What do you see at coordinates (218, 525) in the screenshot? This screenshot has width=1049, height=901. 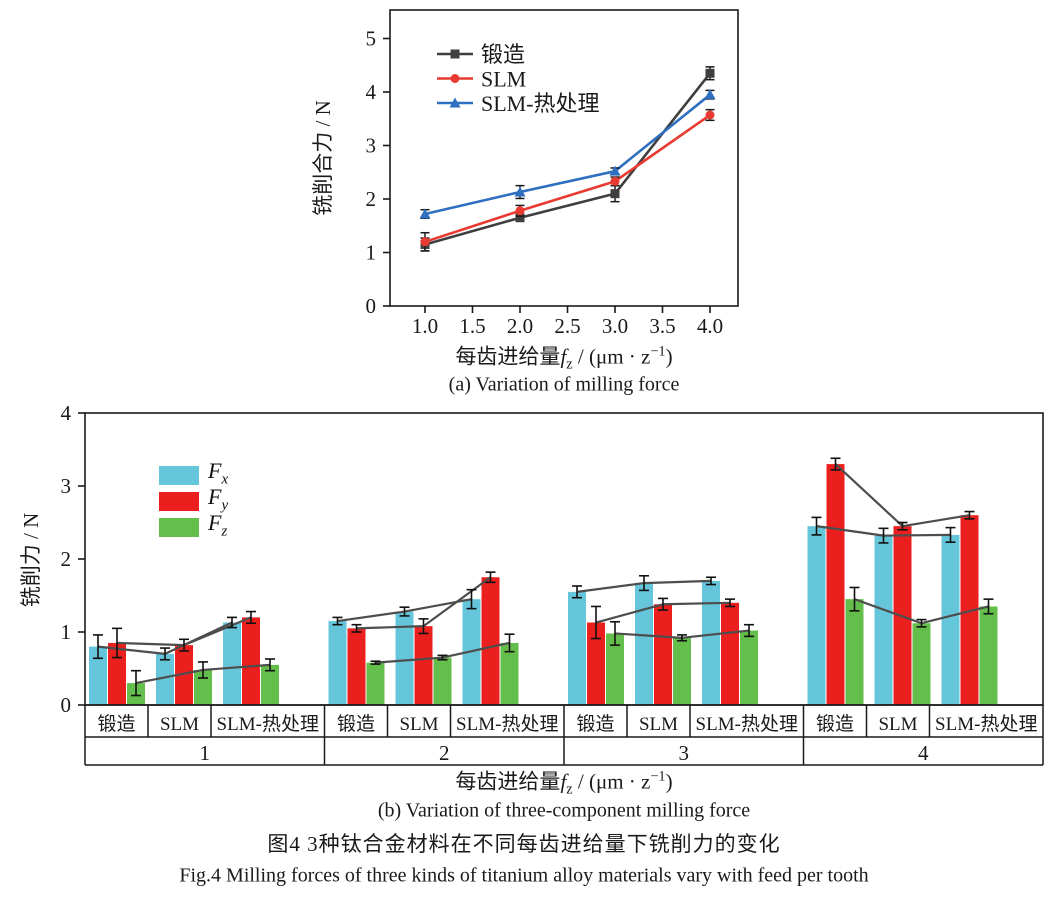 I see `legend-label-Fz: Fz` at bounding box center [218, 525].